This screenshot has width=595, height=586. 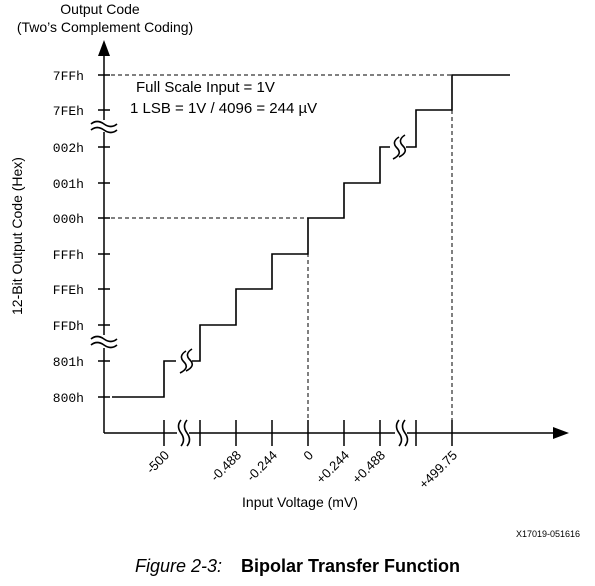 What do you see at coordinates (178, 566) in the screenshot?
I see `figure-number: Figure 2-3:` at bounding box center [178, 566].